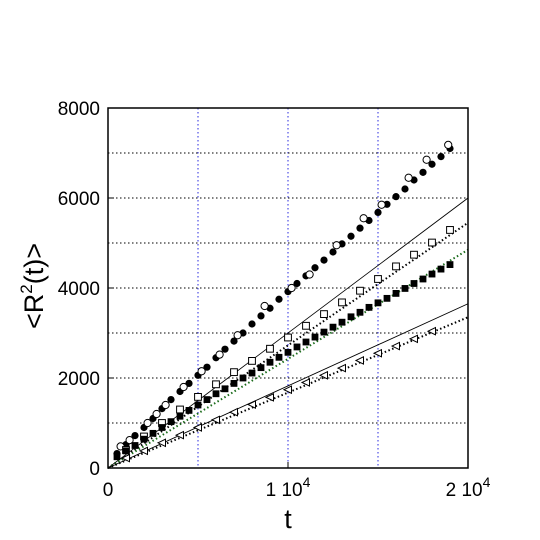 The height and width of the screenshot is (540, 540). I want to click on y-axis-ticks: 0 2000 4000 6000 8000, so click(86, 289).